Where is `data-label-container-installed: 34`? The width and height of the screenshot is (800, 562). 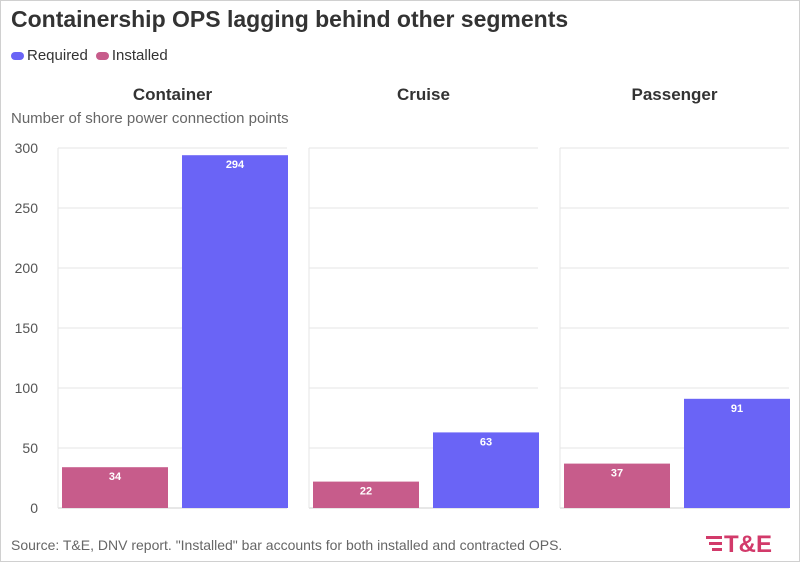 data-label-container-installed: 34 is located at coordinates (115, 477).